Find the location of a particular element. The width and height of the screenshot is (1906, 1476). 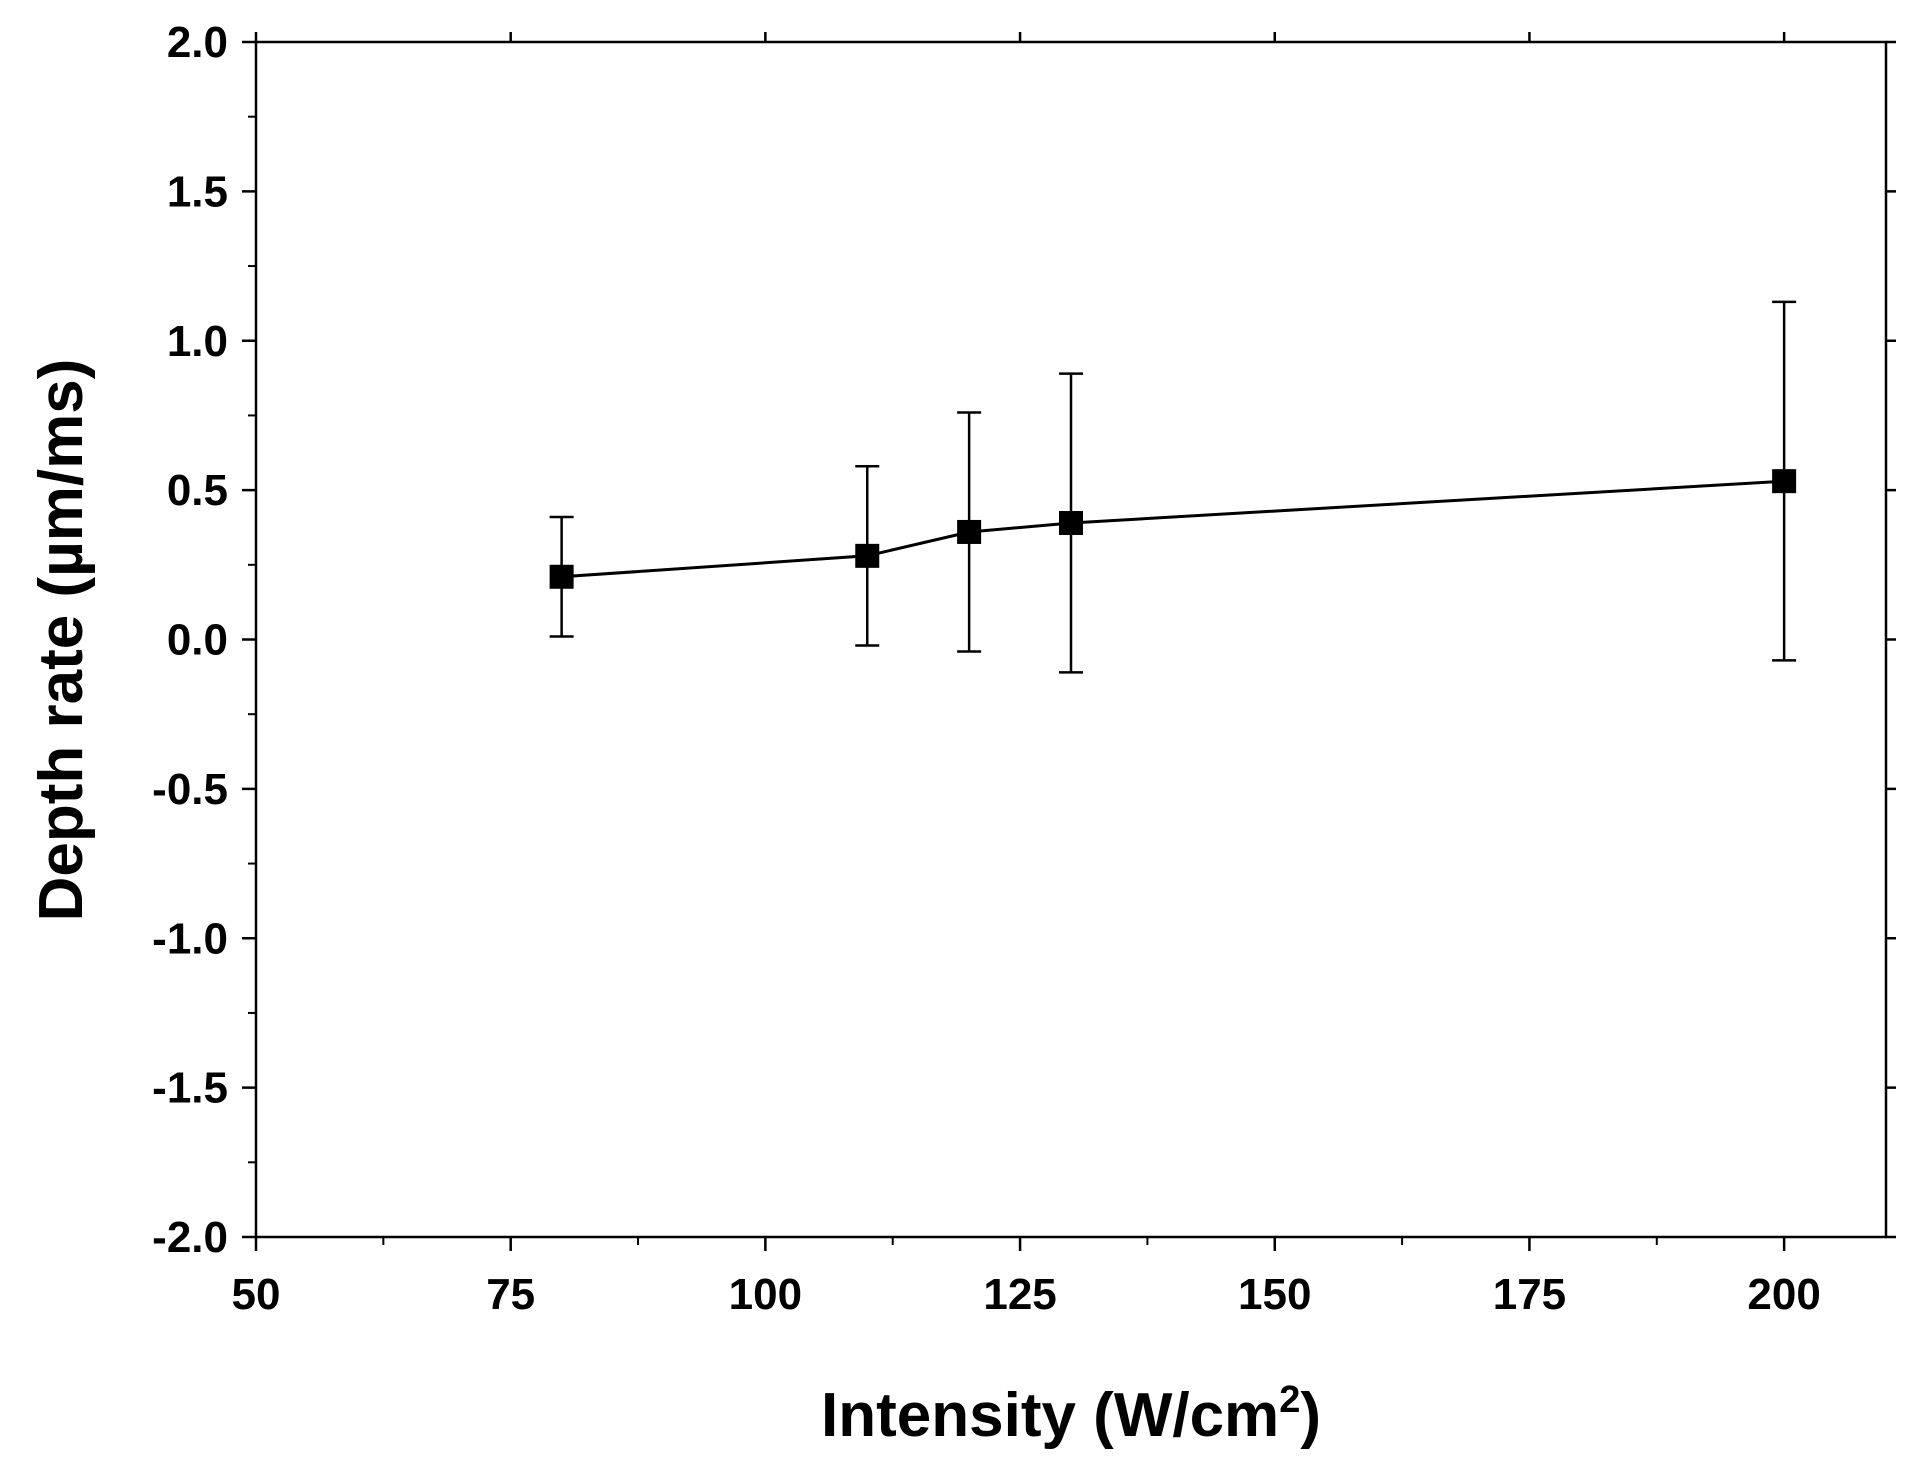

y-tick-label: 1.0 is located at coordinates (197, 341).